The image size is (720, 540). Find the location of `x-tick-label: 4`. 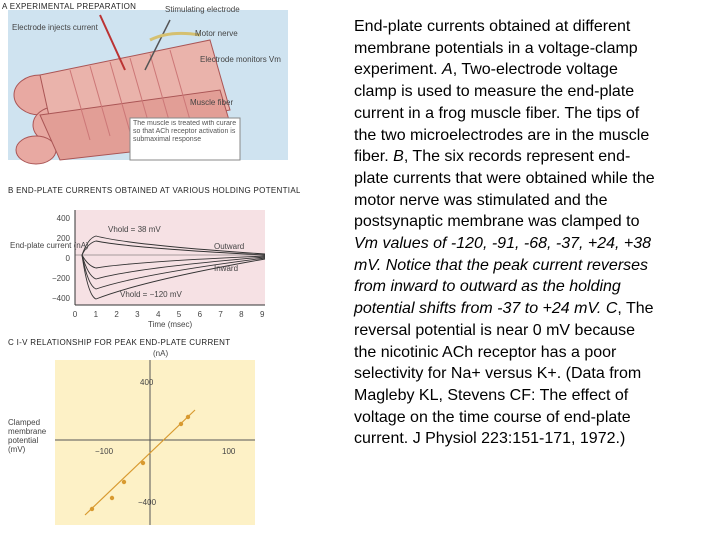

x-tick-label: 4 is located at coordinates (158, 314).